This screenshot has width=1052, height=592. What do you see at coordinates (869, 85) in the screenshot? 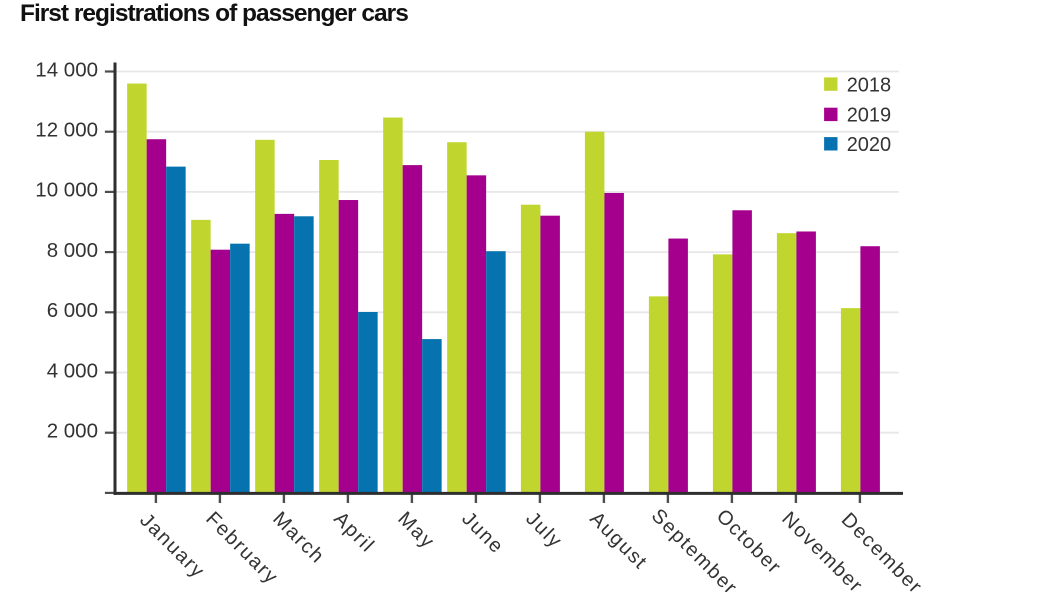
I see `svg-text: 2018` at bounding box center [869, 85].